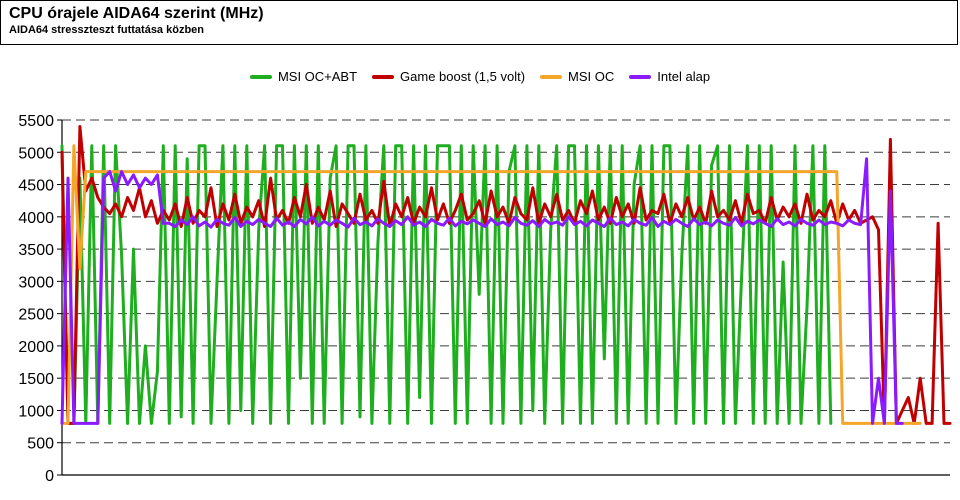 The width and height of the screenshot is (960, 500). I want to click on legend-item-intel-alap: Intel alap, so click(669, 77).